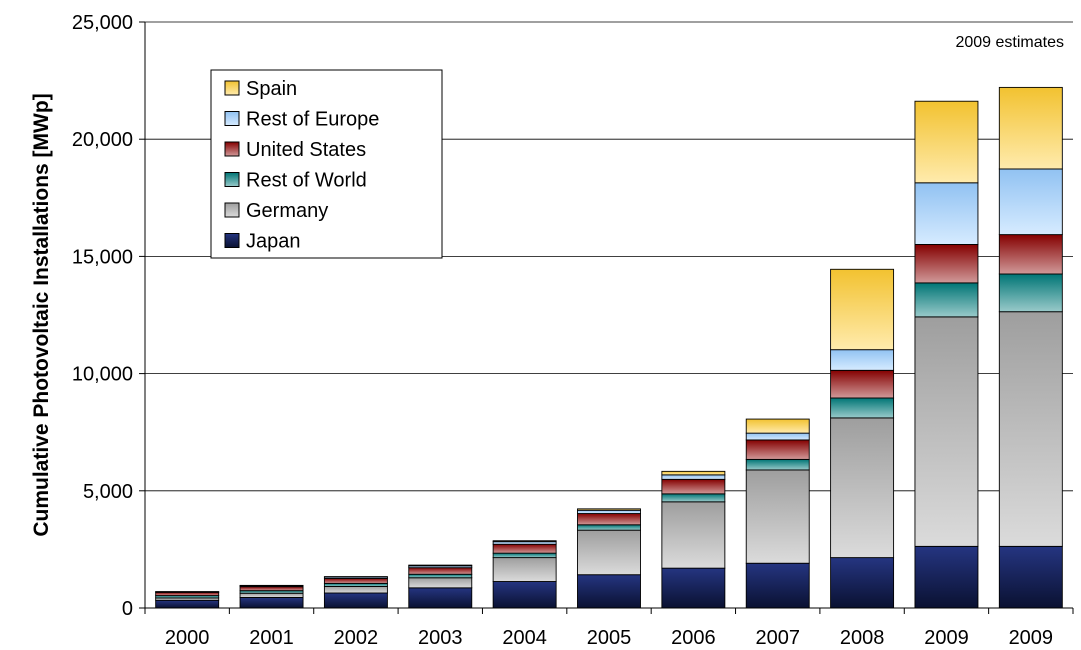 The height and width of the screenshot is (650, 1081). Describe the element at coordinates (102, 257) in the screenshot. I see `y-tick-label: 15,000` at that location.